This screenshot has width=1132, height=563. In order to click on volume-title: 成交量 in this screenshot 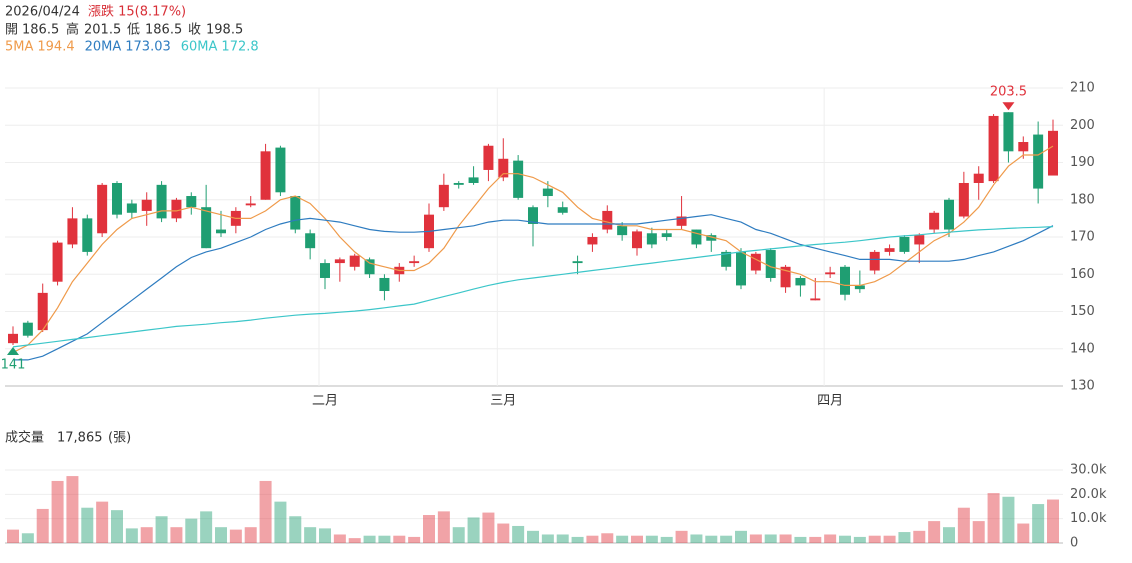, I will do `click(24, 438)`.